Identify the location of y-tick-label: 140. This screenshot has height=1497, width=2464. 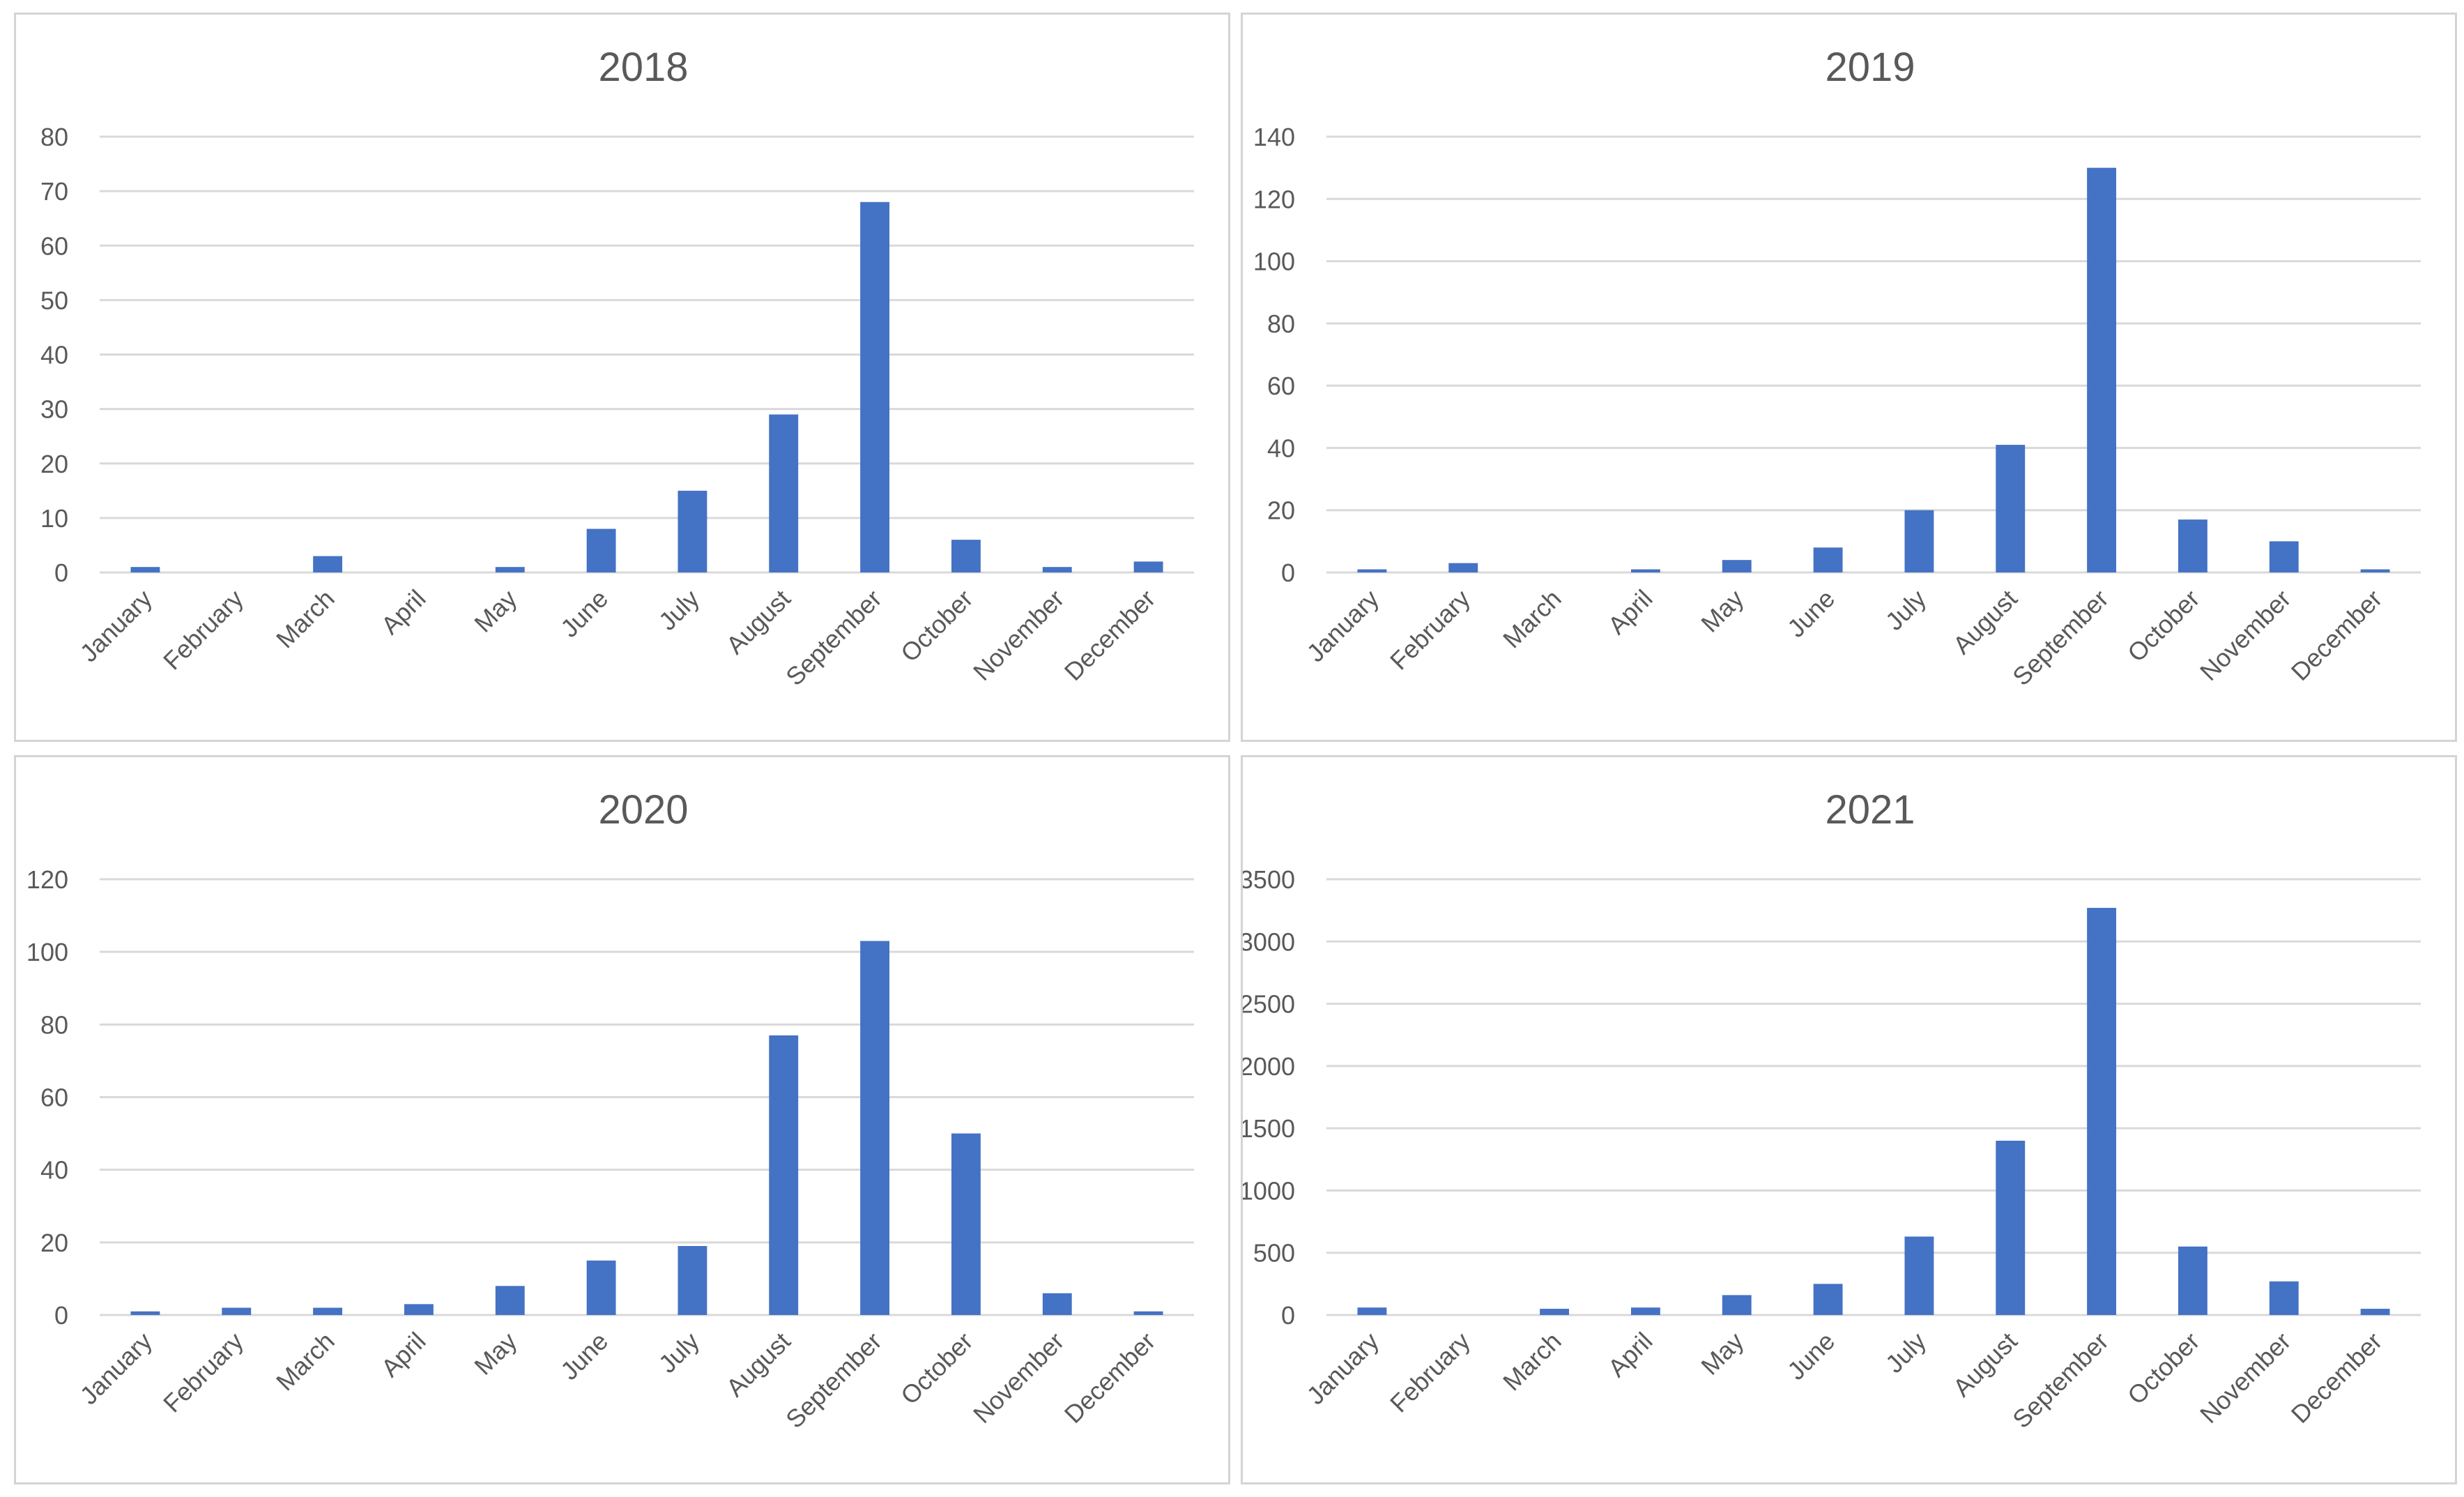
(1274, 137).